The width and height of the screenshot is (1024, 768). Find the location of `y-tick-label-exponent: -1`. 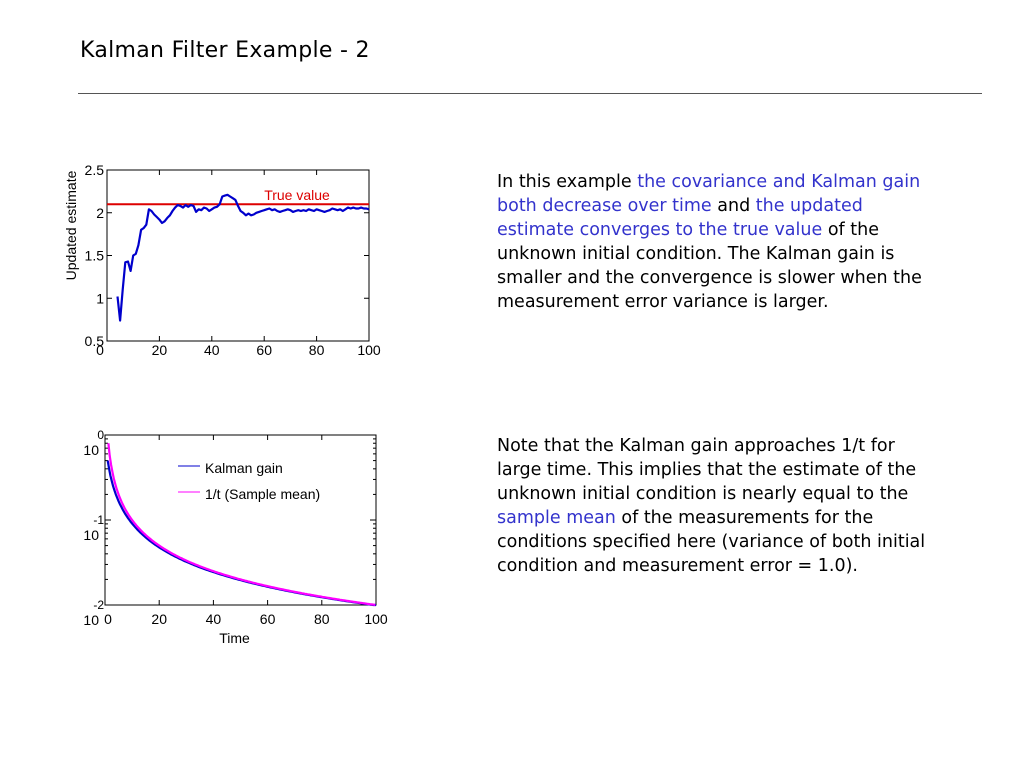

y-tick-label-exponent: -1 is located at coordinates (98, 520).